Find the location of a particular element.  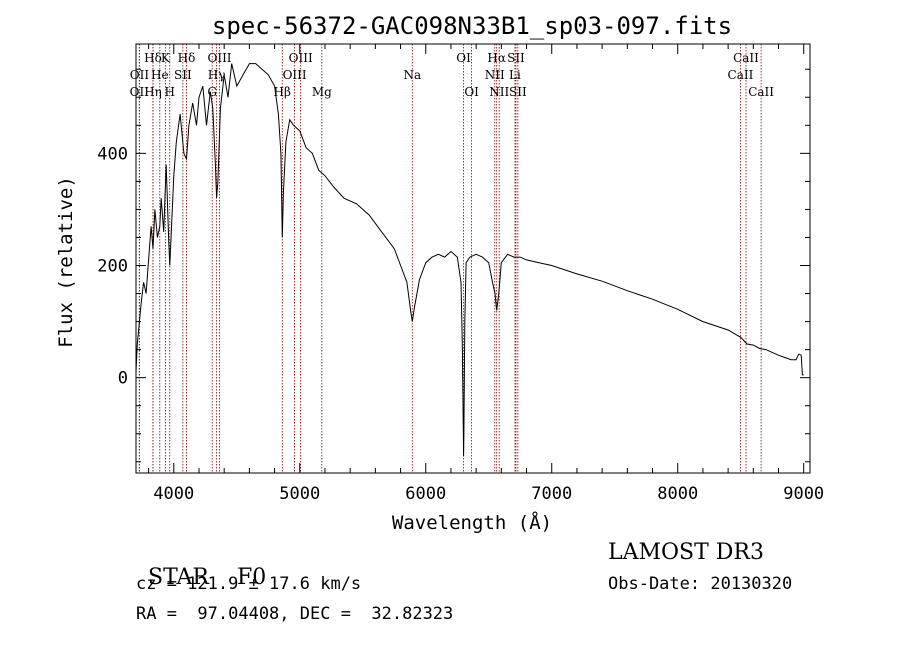

spectral-line-label: H is located at coordinates (170, 92).